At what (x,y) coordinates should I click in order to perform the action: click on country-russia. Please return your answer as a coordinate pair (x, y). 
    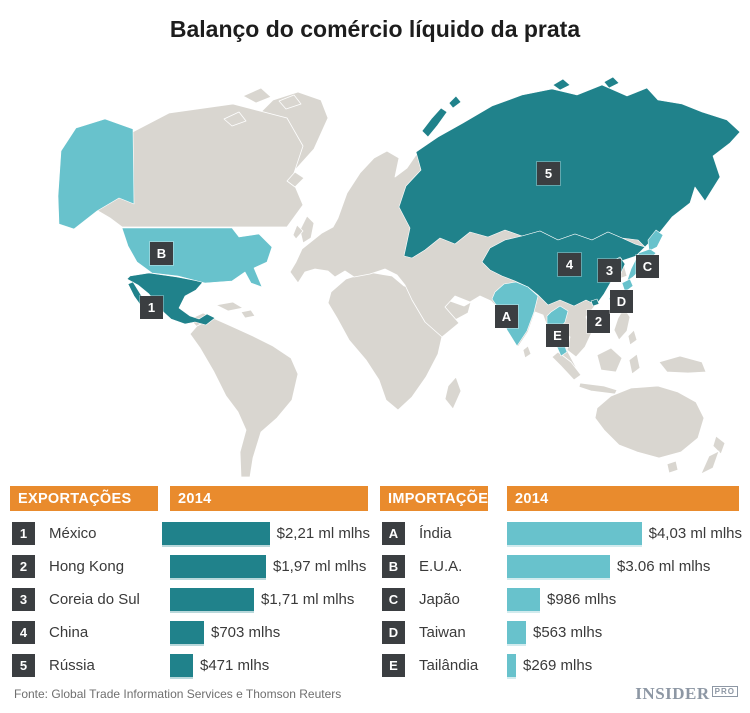
    Looking at the image, I should click on (569, 171).